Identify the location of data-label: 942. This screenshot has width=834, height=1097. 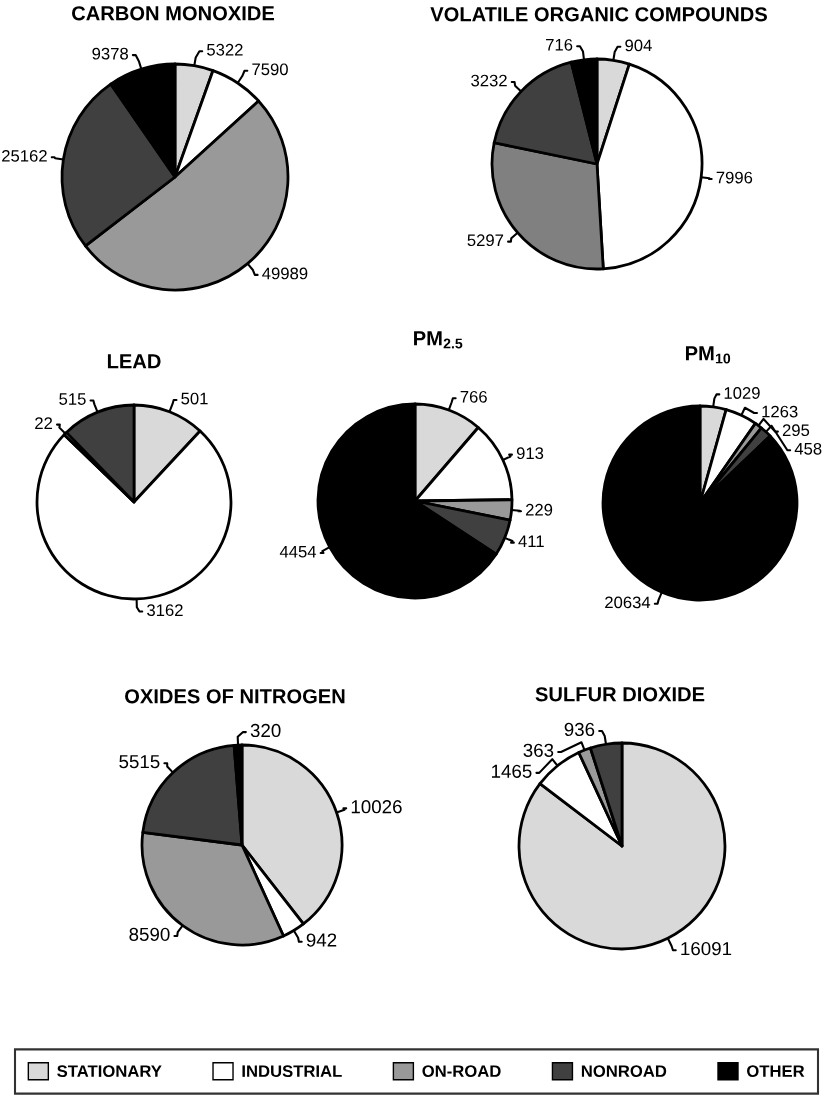
(321, 940).